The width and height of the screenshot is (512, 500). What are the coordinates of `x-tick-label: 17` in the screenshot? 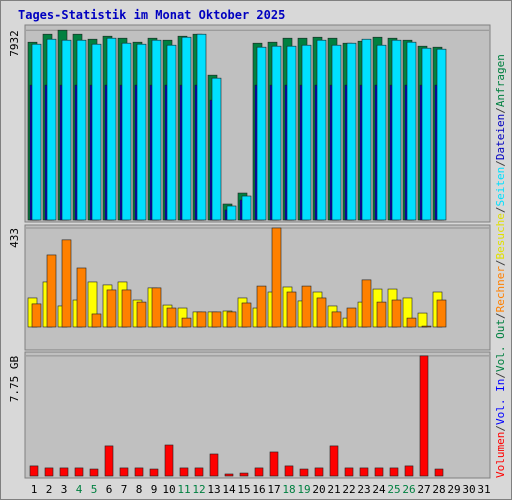 It's located at (273, 489).